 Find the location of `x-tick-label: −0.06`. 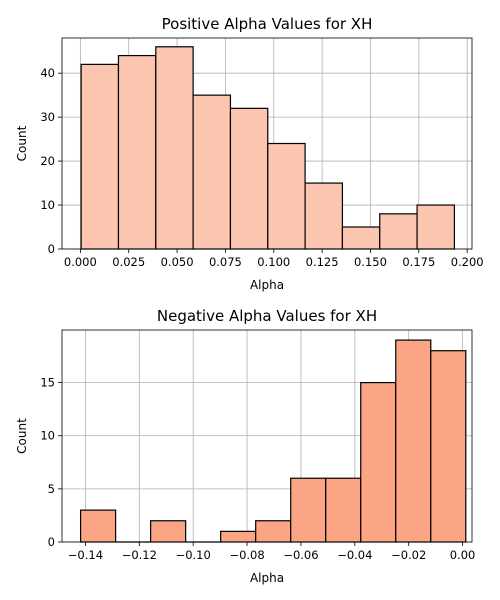

x-tick-label: −0.06 is located at coordinates (300, 555).